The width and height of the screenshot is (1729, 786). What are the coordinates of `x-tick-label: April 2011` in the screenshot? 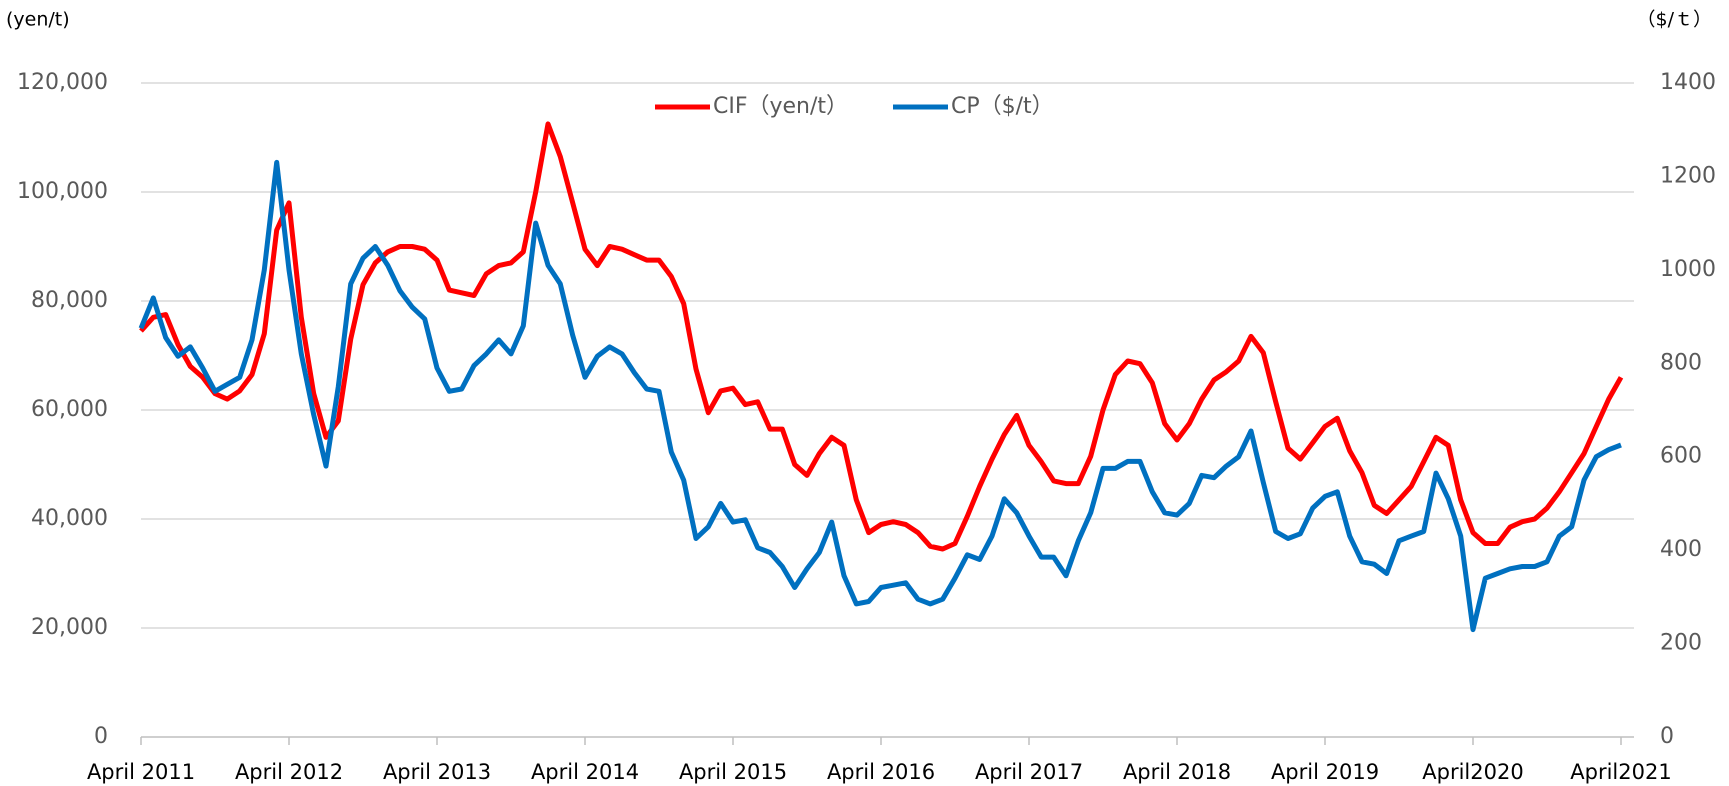 It's located at (141, 772).